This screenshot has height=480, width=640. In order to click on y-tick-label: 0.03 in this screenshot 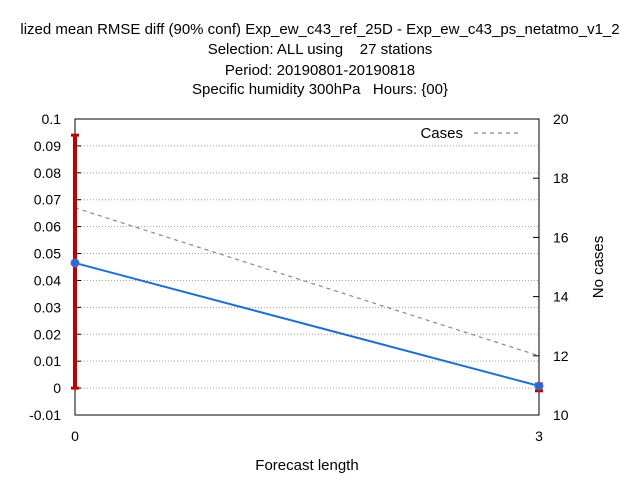, I will do `click(47, 307)`.